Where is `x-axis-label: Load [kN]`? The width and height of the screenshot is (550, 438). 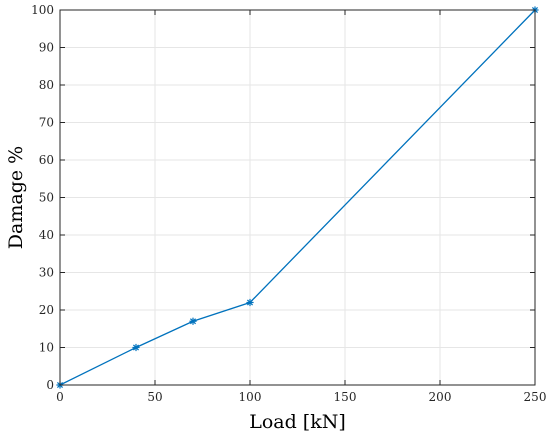
x-axis-label: Load [kN] is located at coordinates (297, 422).